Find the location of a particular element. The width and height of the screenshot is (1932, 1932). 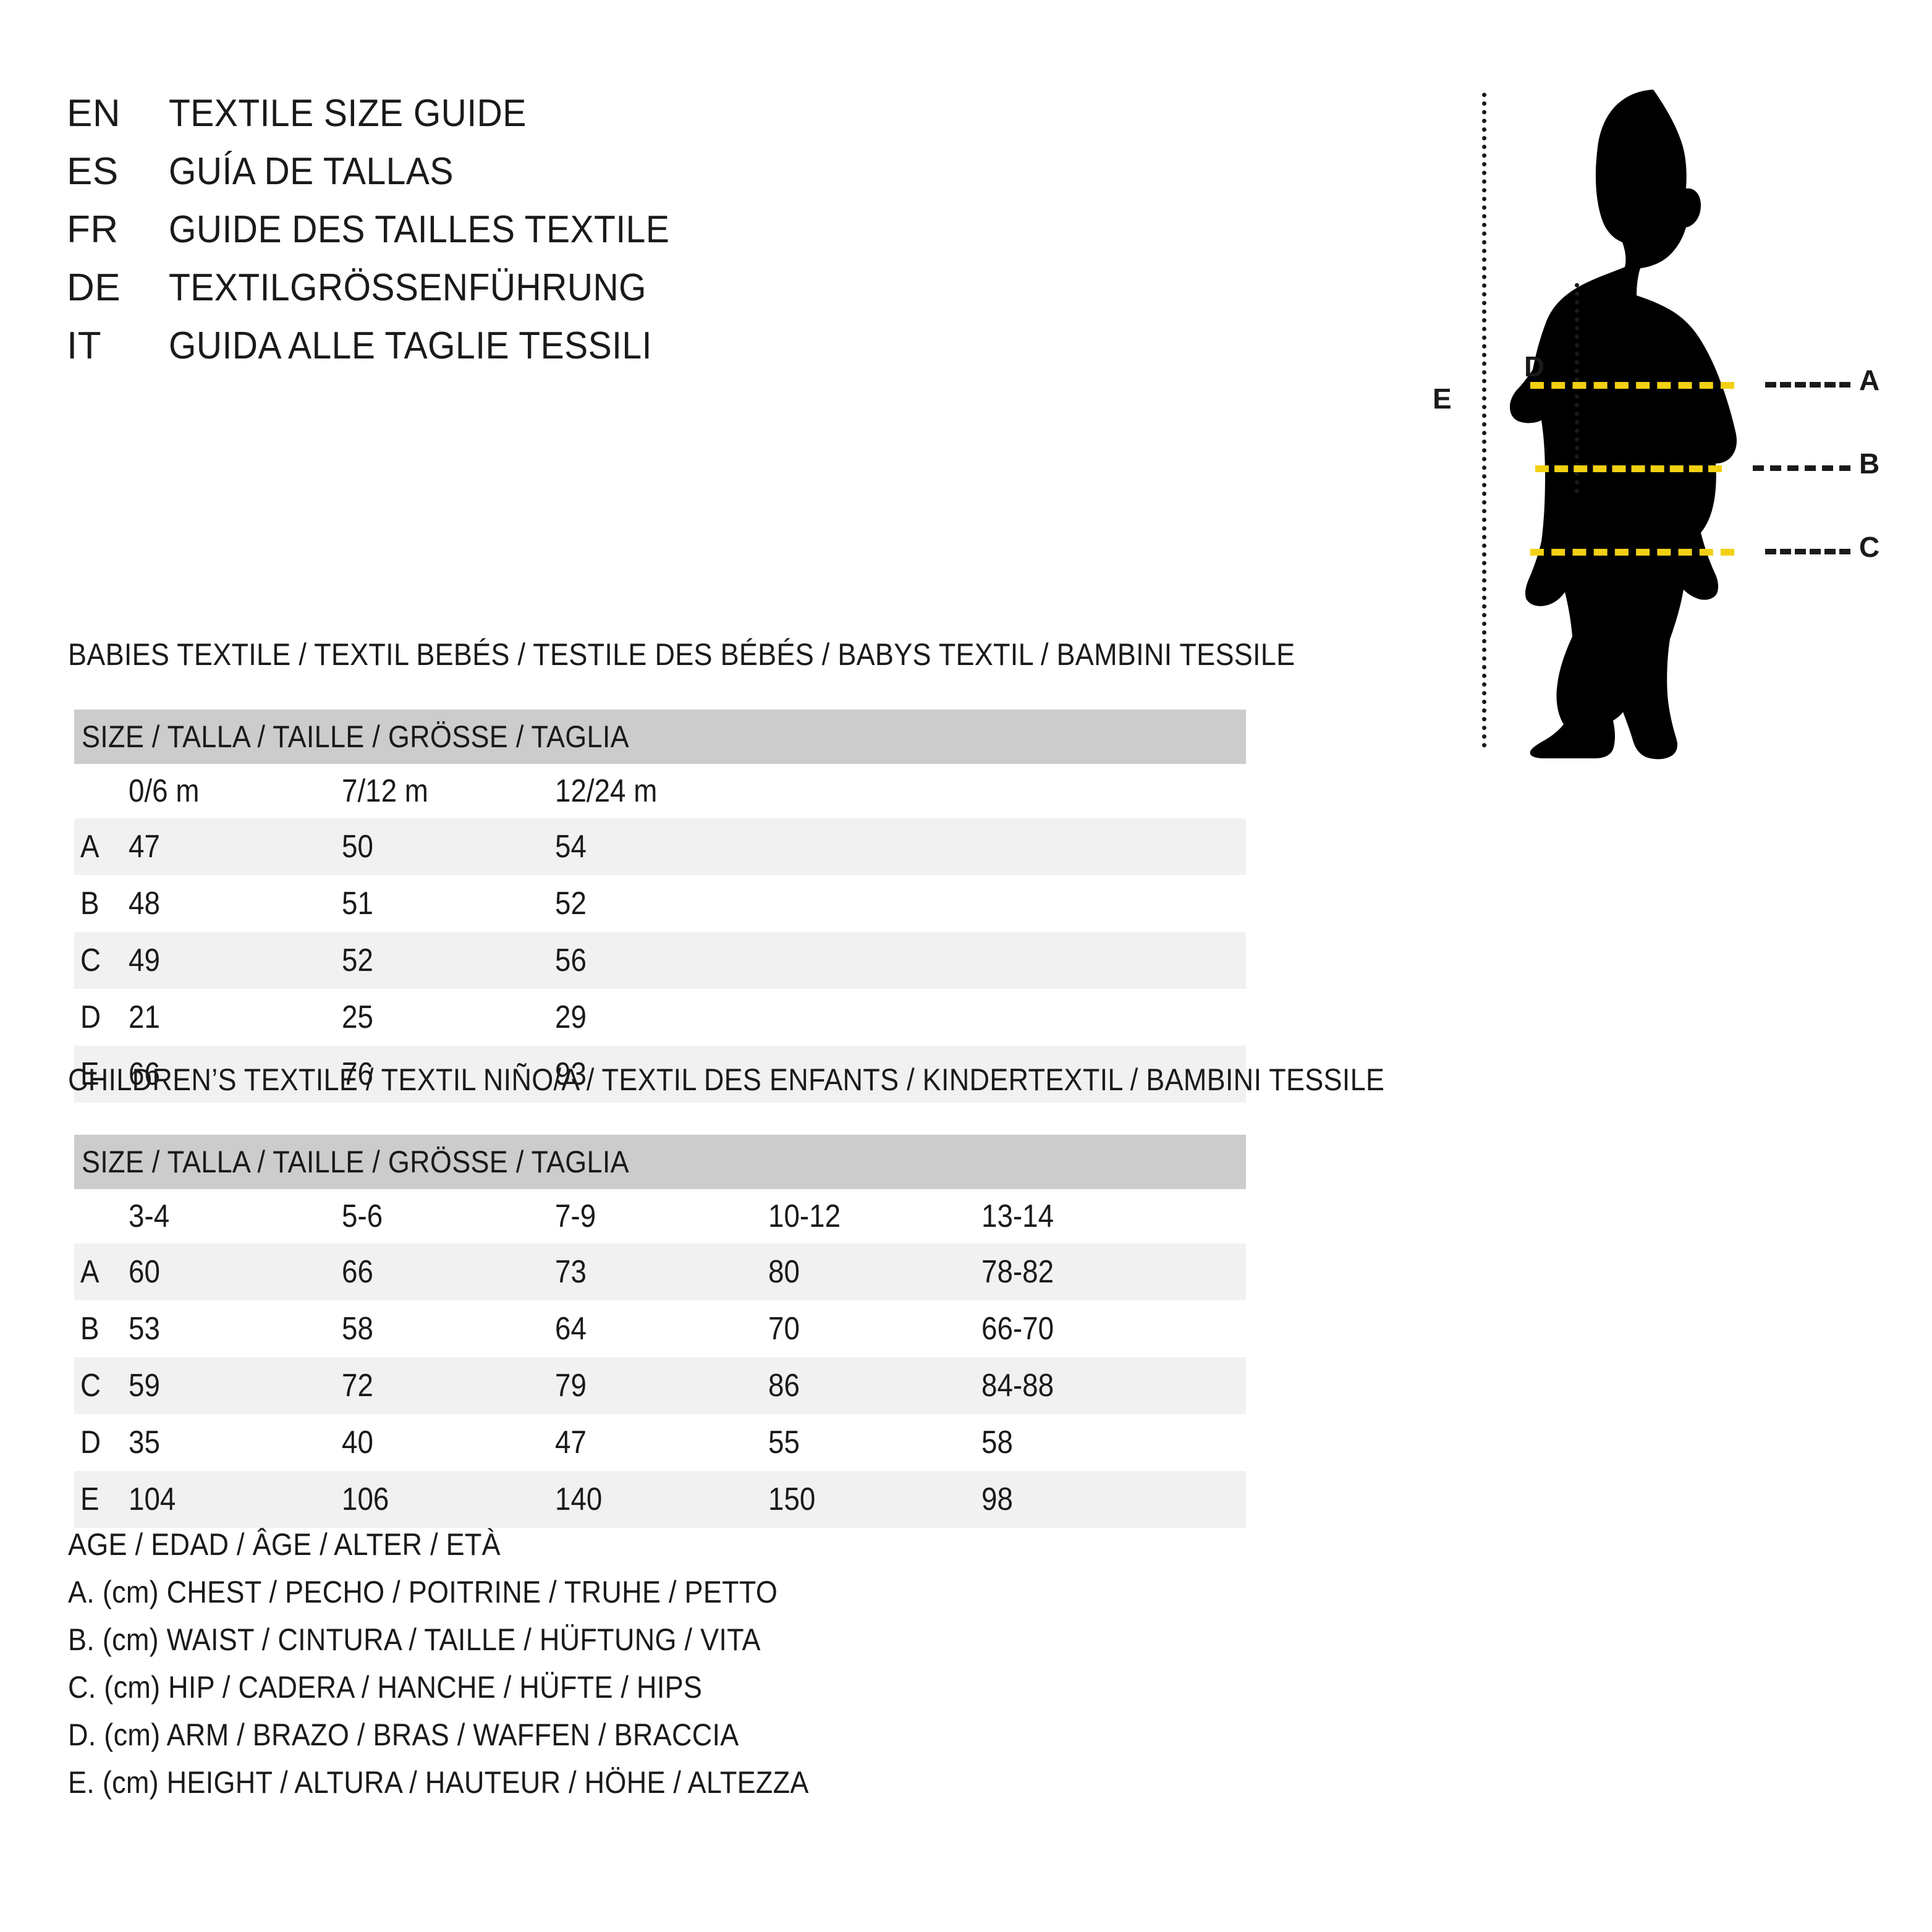

babies-column-1: 7/12 m is located at coordinates (385, 791).